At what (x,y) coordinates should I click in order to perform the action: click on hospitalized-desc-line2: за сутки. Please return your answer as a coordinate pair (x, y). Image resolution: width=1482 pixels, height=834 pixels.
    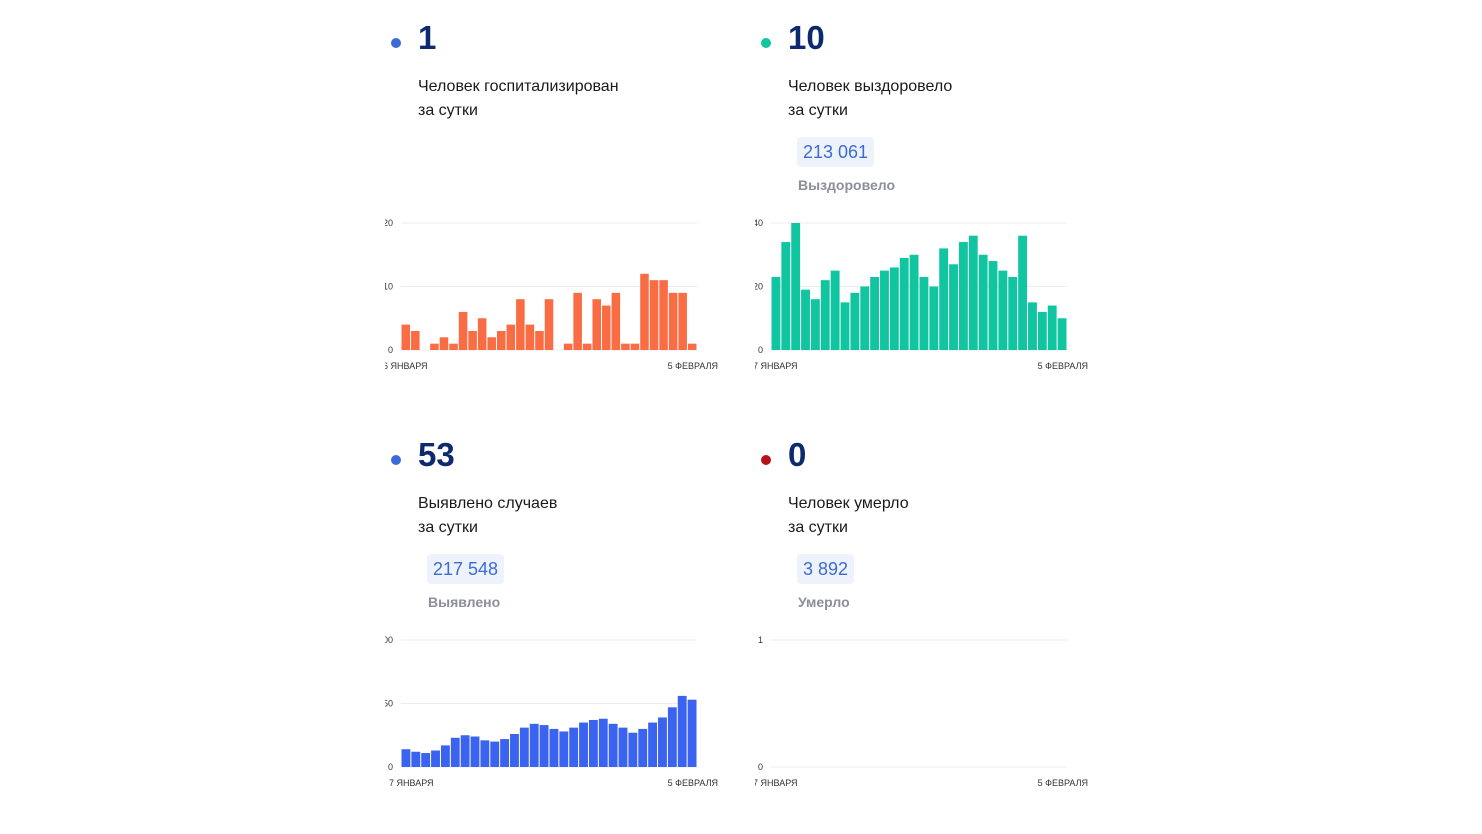
    Looking at the image, I should click on (448, 110).